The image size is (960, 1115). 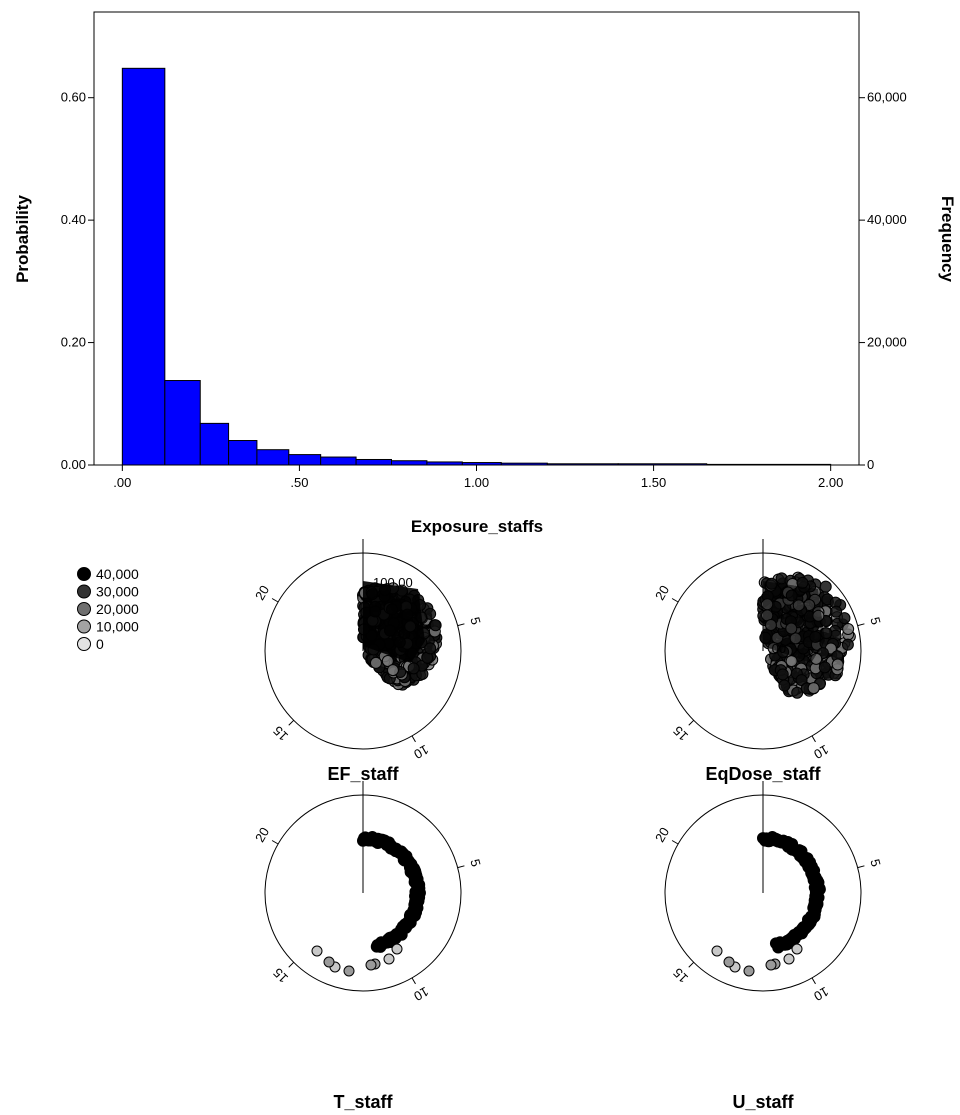 What do you see at coordinates (73, 342) in the screenshot?
I see `y-tick-label: 0.20` at bounding box center [73, 342].